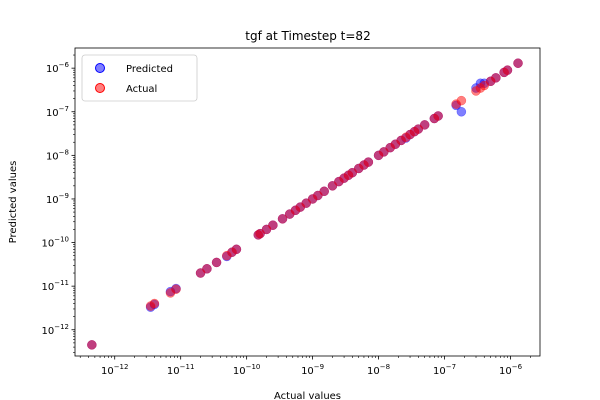  Describe the element at coordinates (55, 286) in the screenshot. I see `y-tick-label: 10⁻¹¹` at that location.